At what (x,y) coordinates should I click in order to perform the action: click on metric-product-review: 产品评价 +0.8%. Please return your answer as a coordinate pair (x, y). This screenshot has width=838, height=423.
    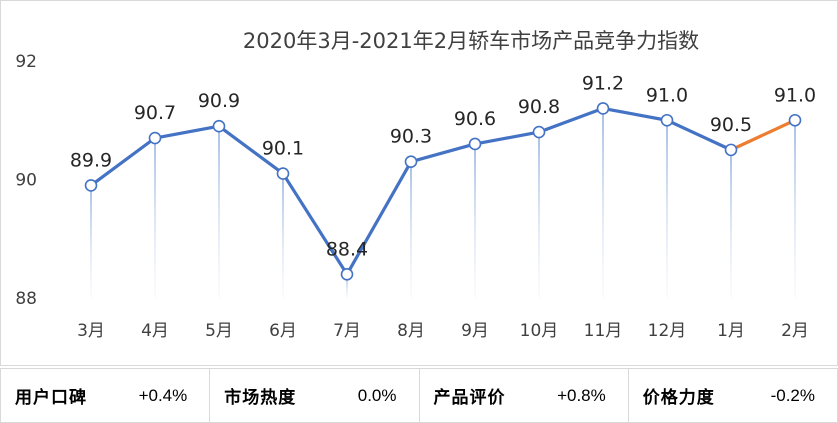
    Looking at the image, I should click on (524, 395).